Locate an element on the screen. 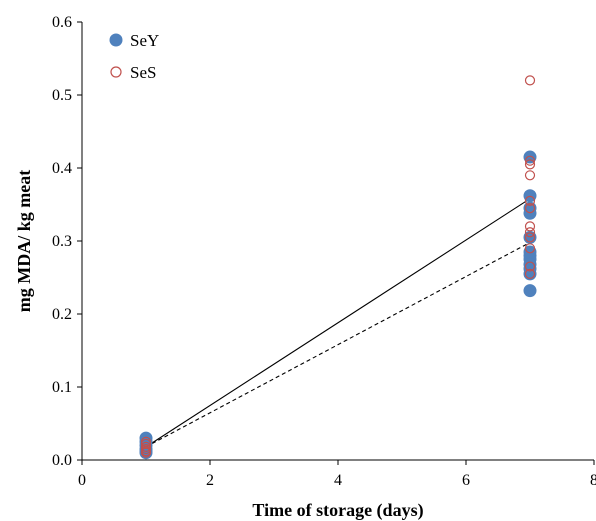  y-tick-label: 0.6 is located at coordinates (62, 22).